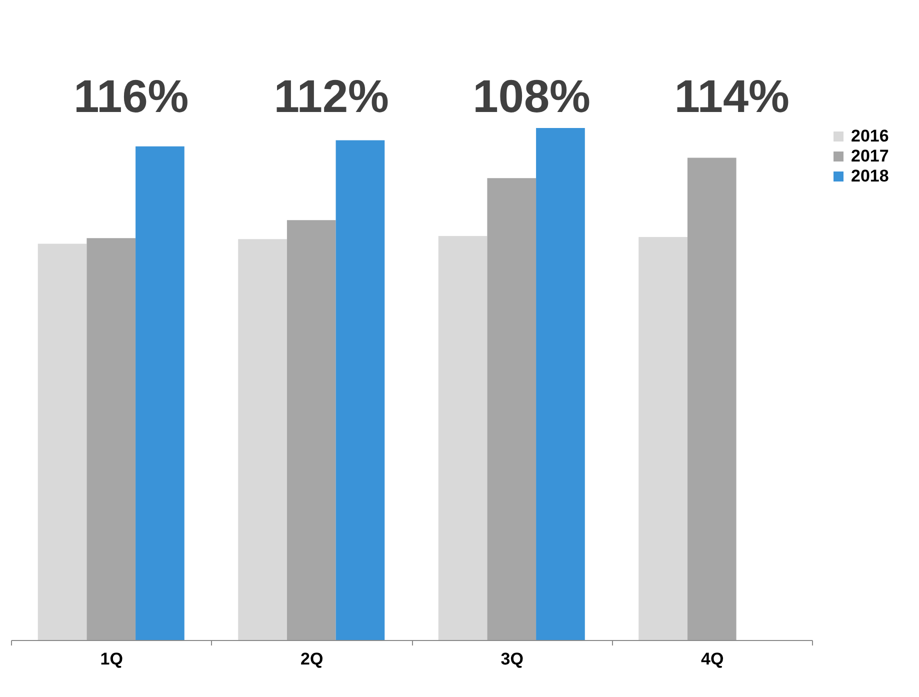 This screenshot has height=697, width=919. What do you see at coordinates (870, 156) in the screenshot?
I see `legend-label: 2017` at bounding box center [870, 156].